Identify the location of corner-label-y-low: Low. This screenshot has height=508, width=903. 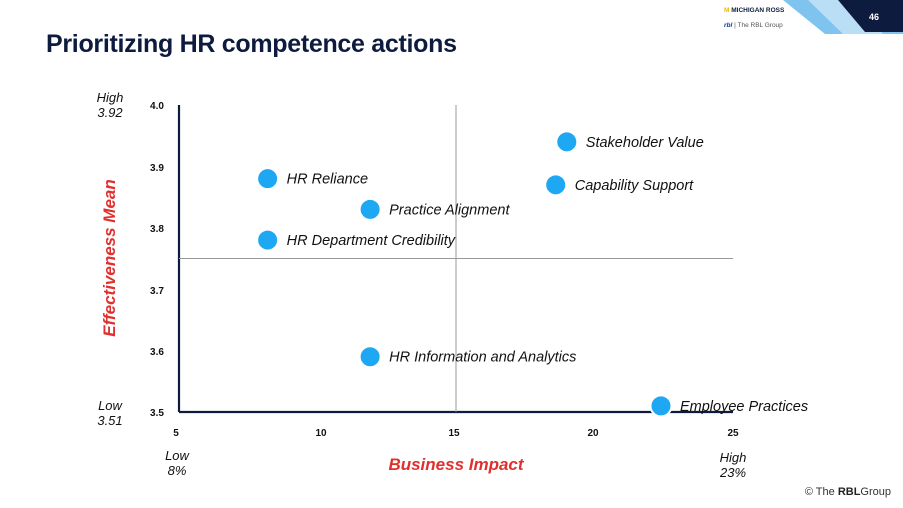
(110, 405).